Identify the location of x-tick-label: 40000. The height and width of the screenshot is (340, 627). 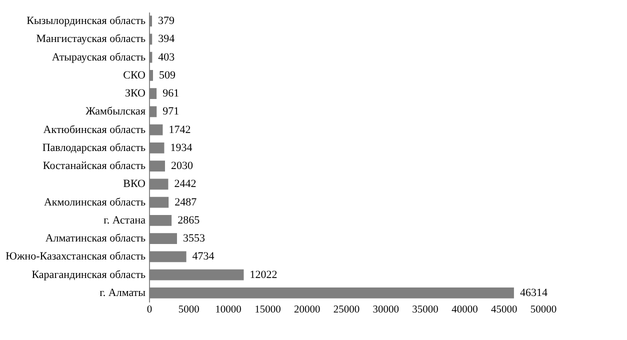
(465, 310).